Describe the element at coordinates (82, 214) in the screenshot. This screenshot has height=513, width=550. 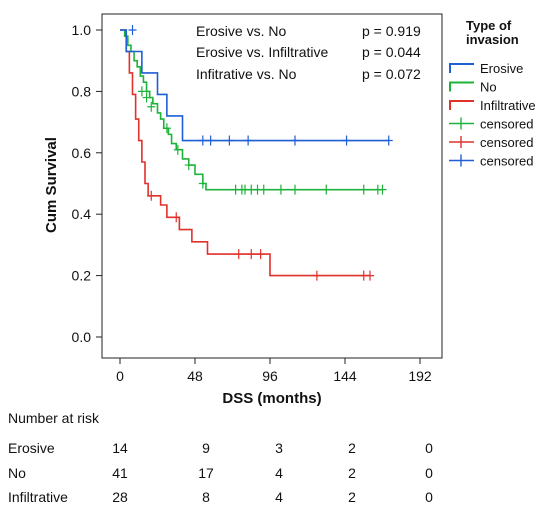
I see `y-tick-label: 0.4` at that location.